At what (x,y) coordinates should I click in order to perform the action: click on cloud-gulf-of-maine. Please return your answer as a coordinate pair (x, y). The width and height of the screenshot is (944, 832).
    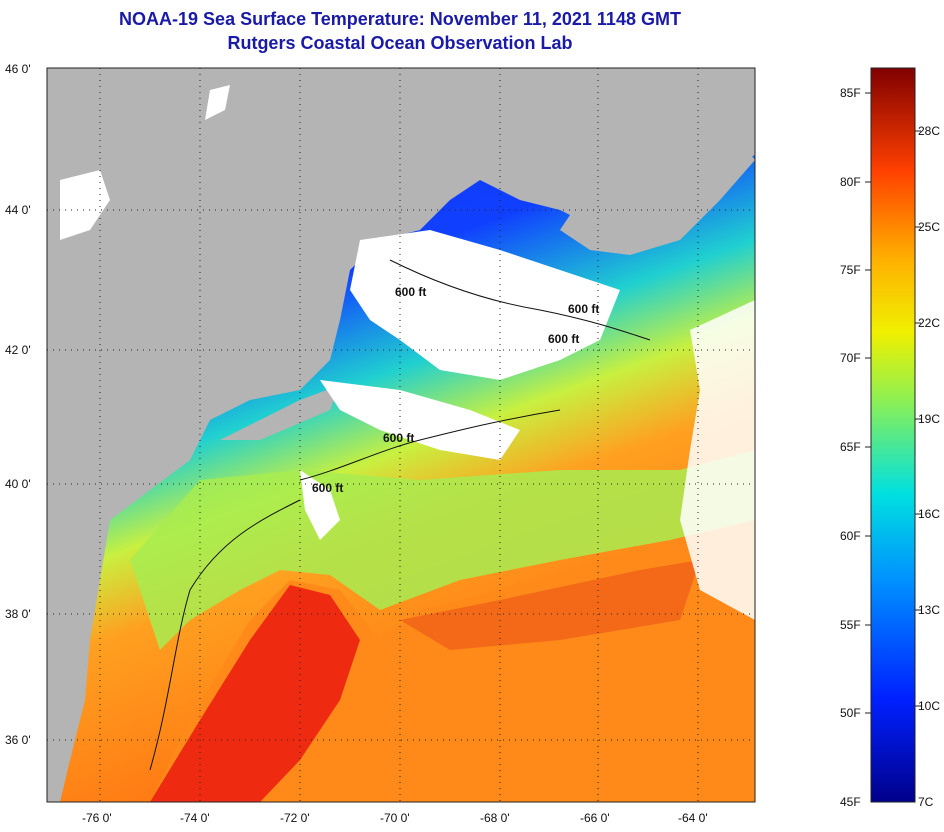
    Looking at the image, I should click on (485, 305).